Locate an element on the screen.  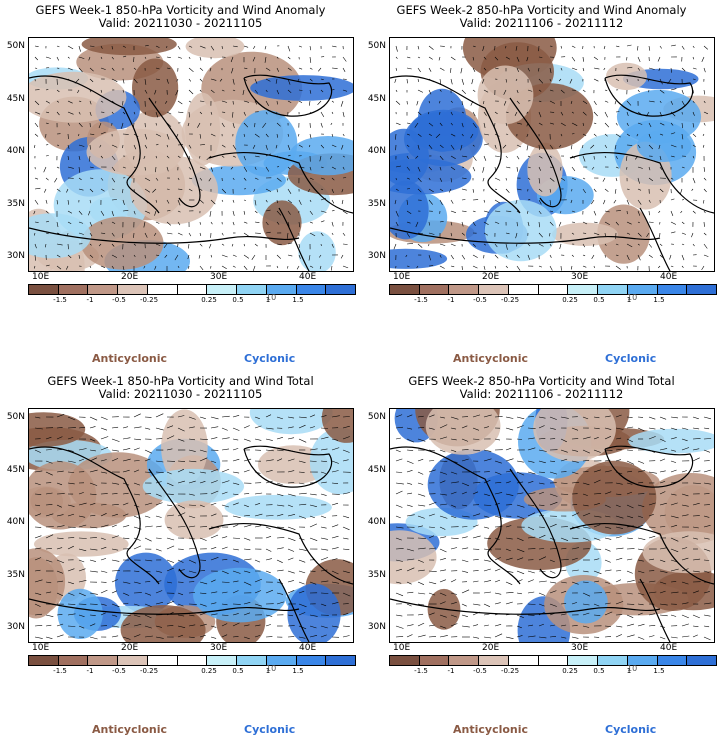
lon-tick-label: 10E is located at coordinates (402, 277).